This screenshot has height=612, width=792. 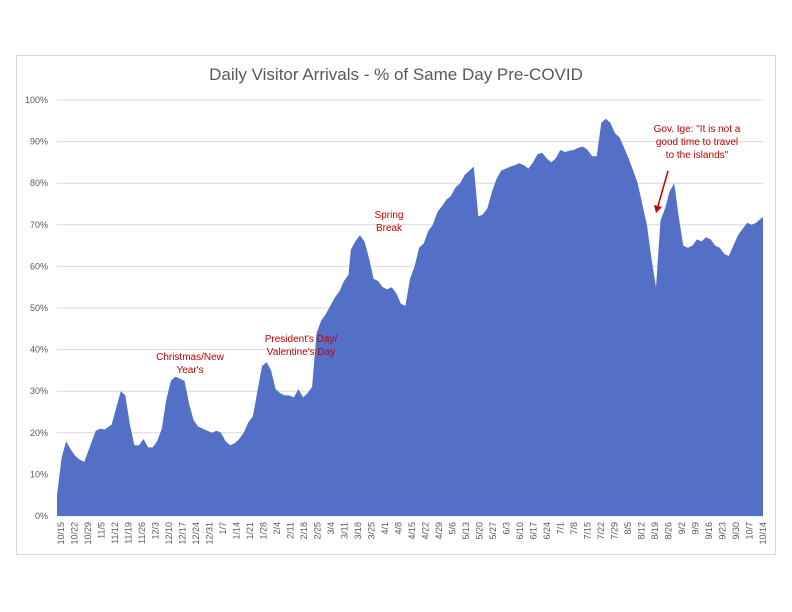 What do you see at coordinates (426, 531) in the screenshot?
I see `x-tick-label: 4/22` at bounding box center [426, 531].